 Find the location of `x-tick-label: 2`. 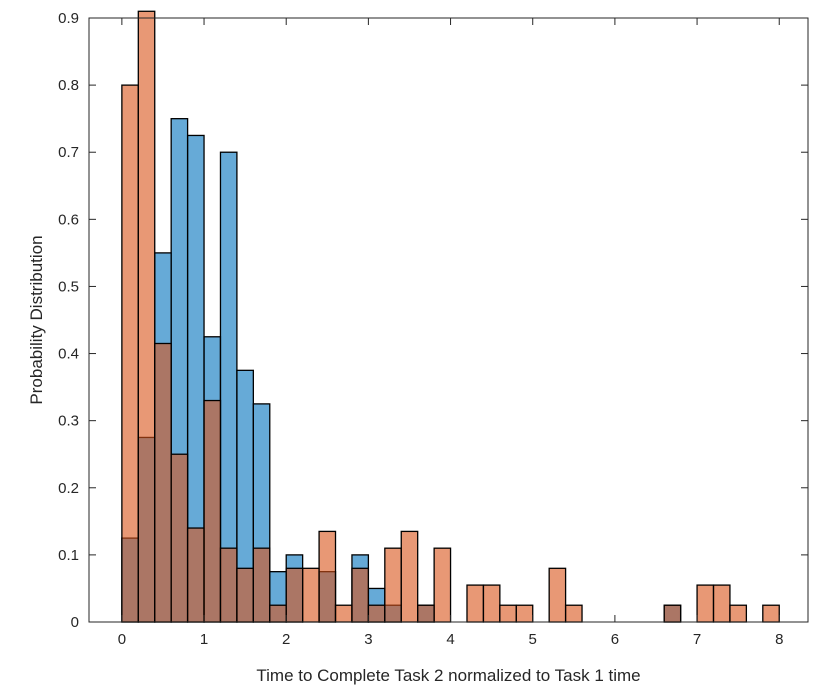

x-tick-label: 2 is located at coordinates (286, 639).